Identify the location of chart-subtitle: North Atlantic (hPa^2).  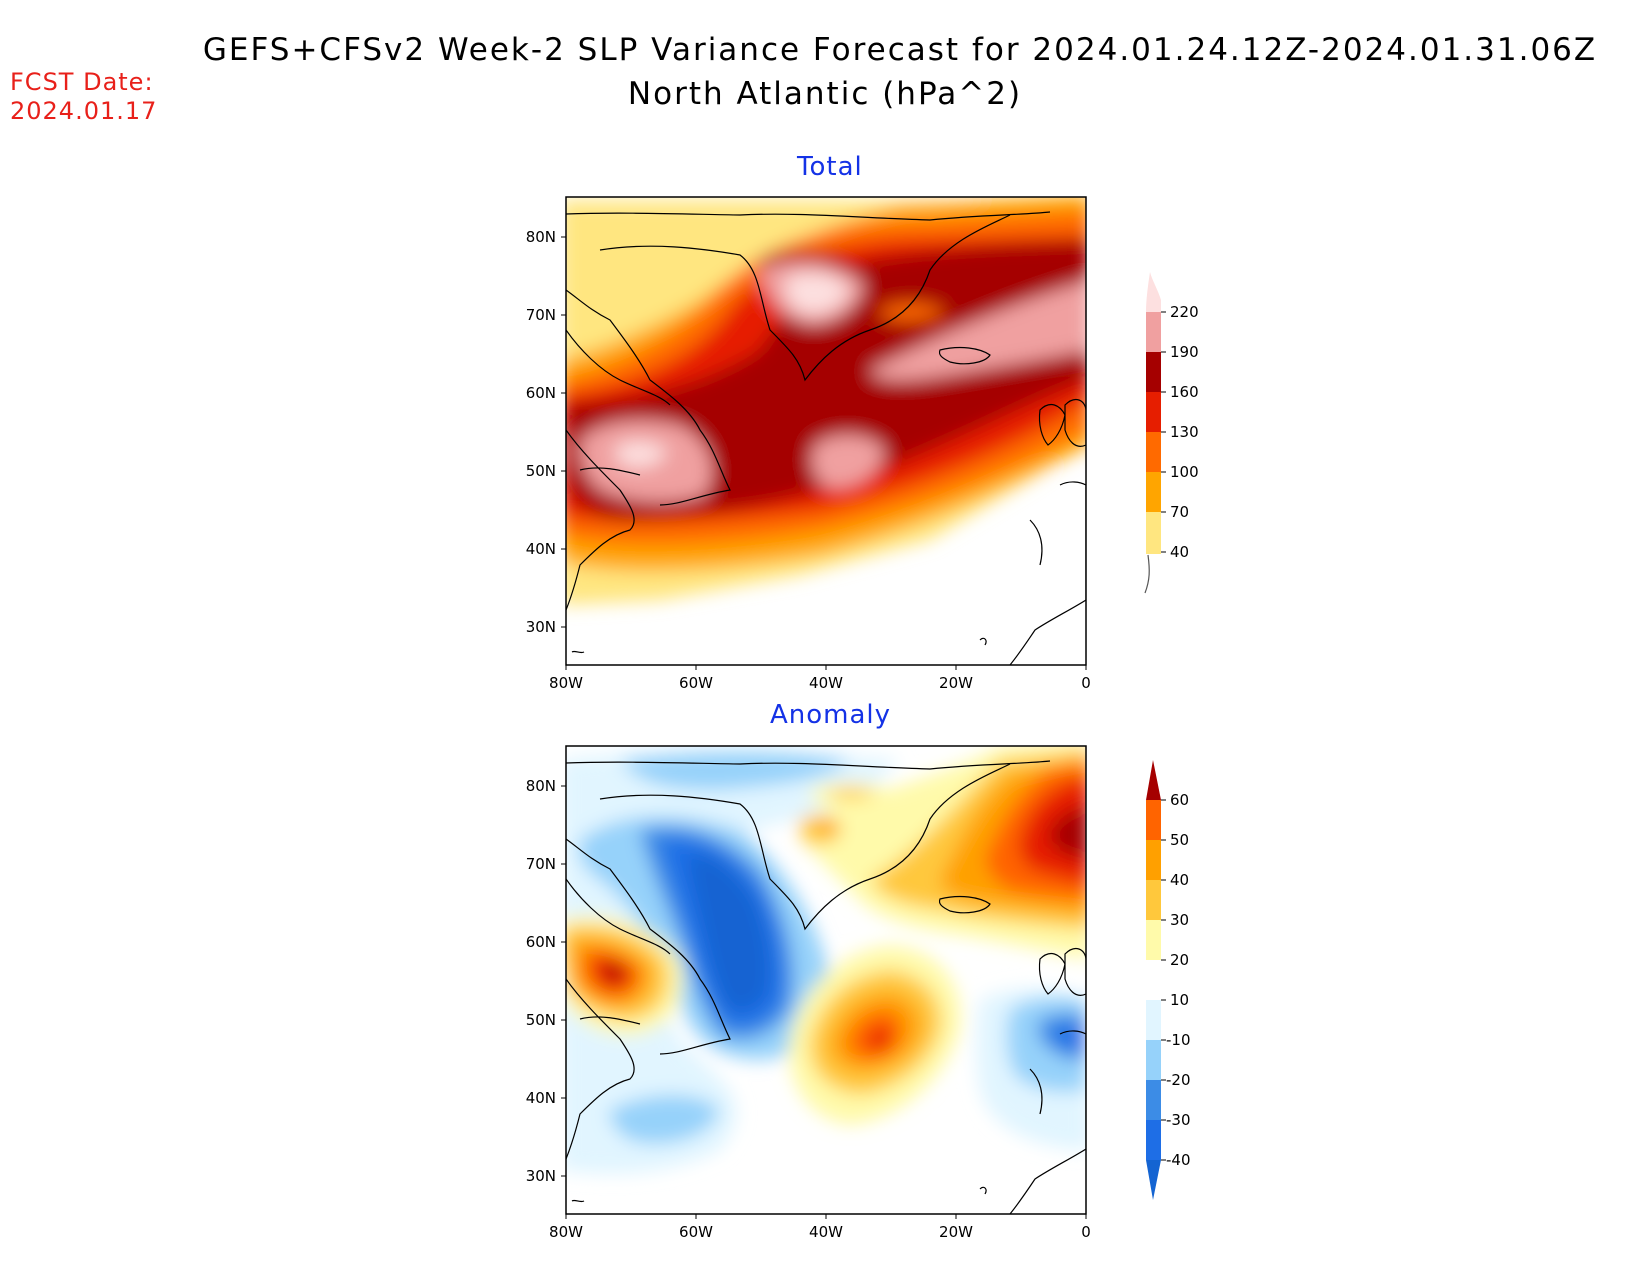
(825, 94).